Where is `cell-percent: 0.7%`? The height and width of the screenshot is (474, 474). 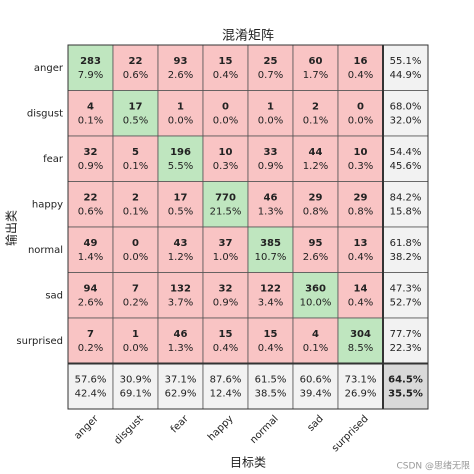 cell-percent: 0.7% is located at coordinates (270, 75).